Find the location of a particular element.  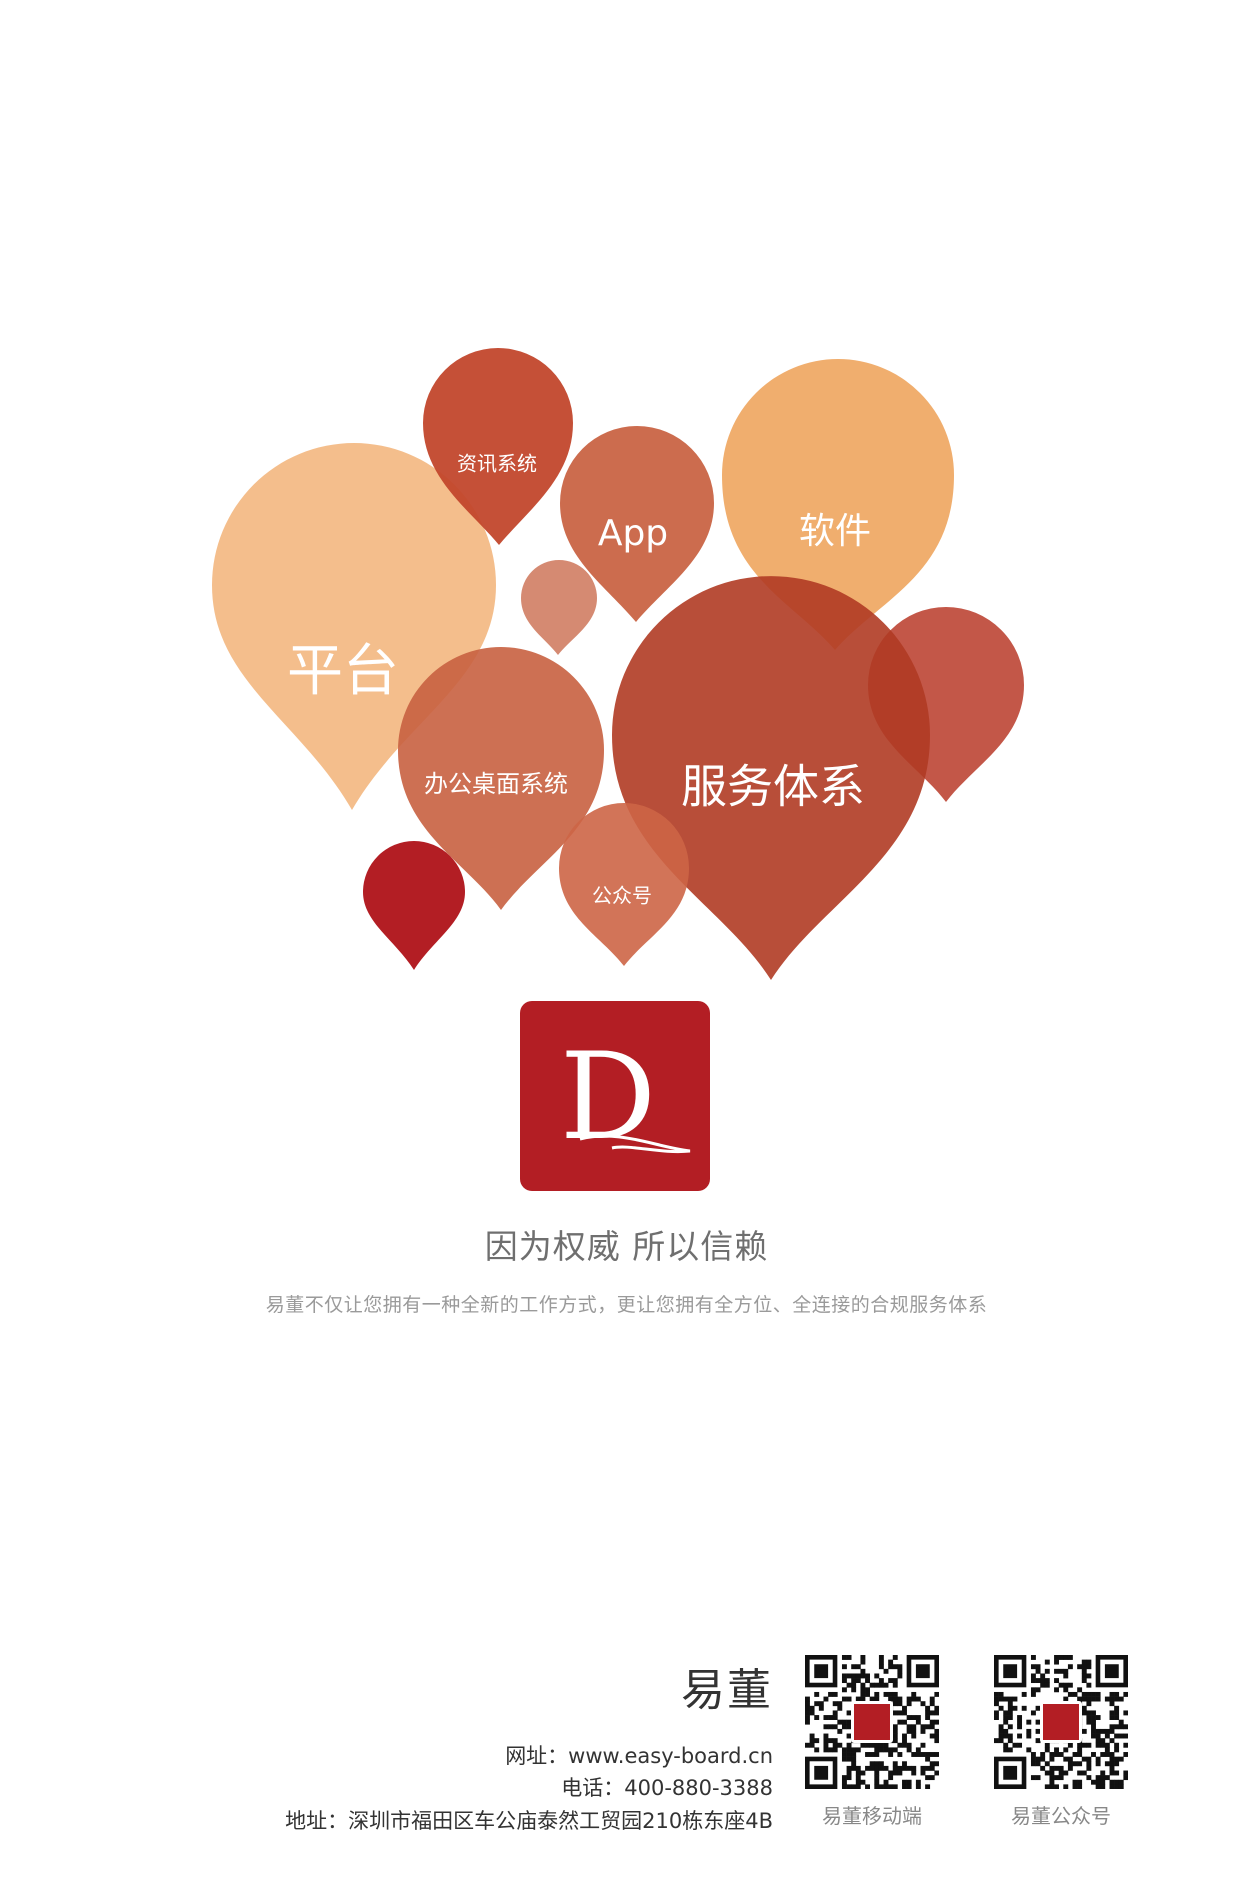

balloon-small is located at coordinates (559, 607).